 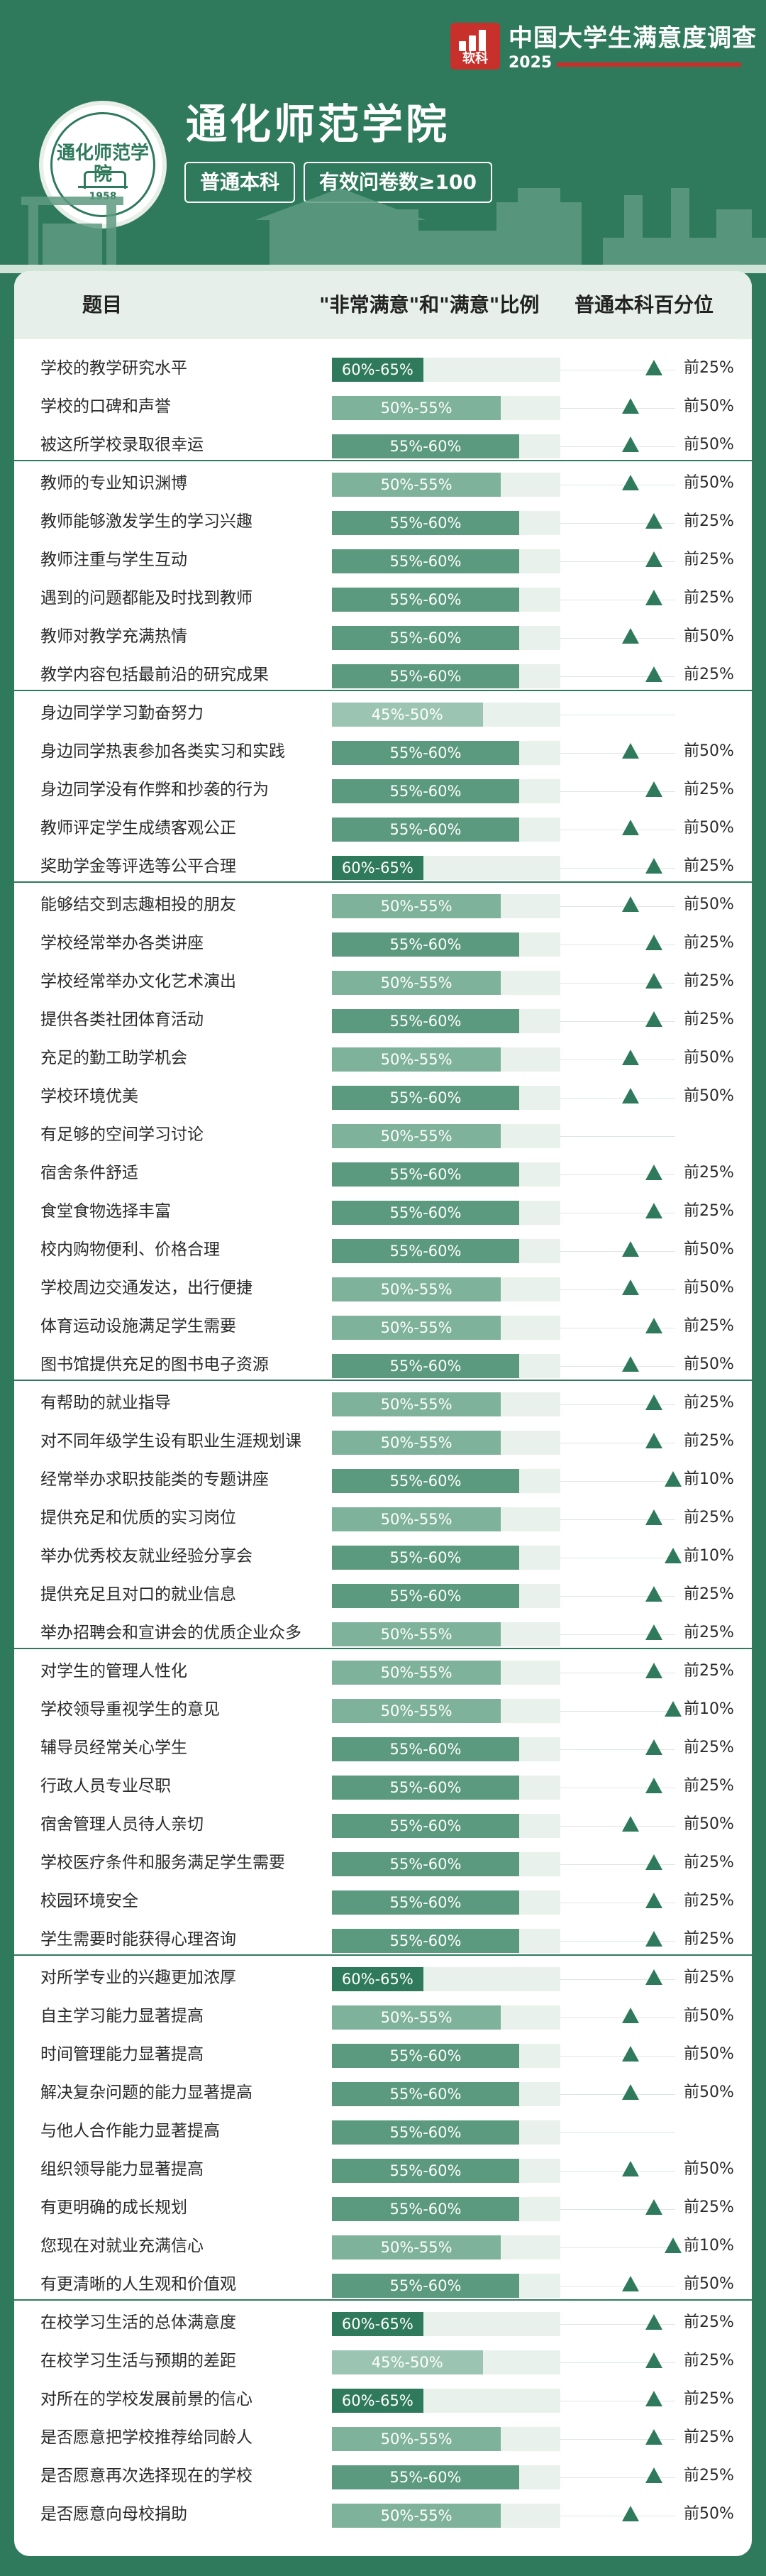 I want to click on chart-row: 教师对教学充满热情 55%-60% 前50%, so click(x=383, y=636).